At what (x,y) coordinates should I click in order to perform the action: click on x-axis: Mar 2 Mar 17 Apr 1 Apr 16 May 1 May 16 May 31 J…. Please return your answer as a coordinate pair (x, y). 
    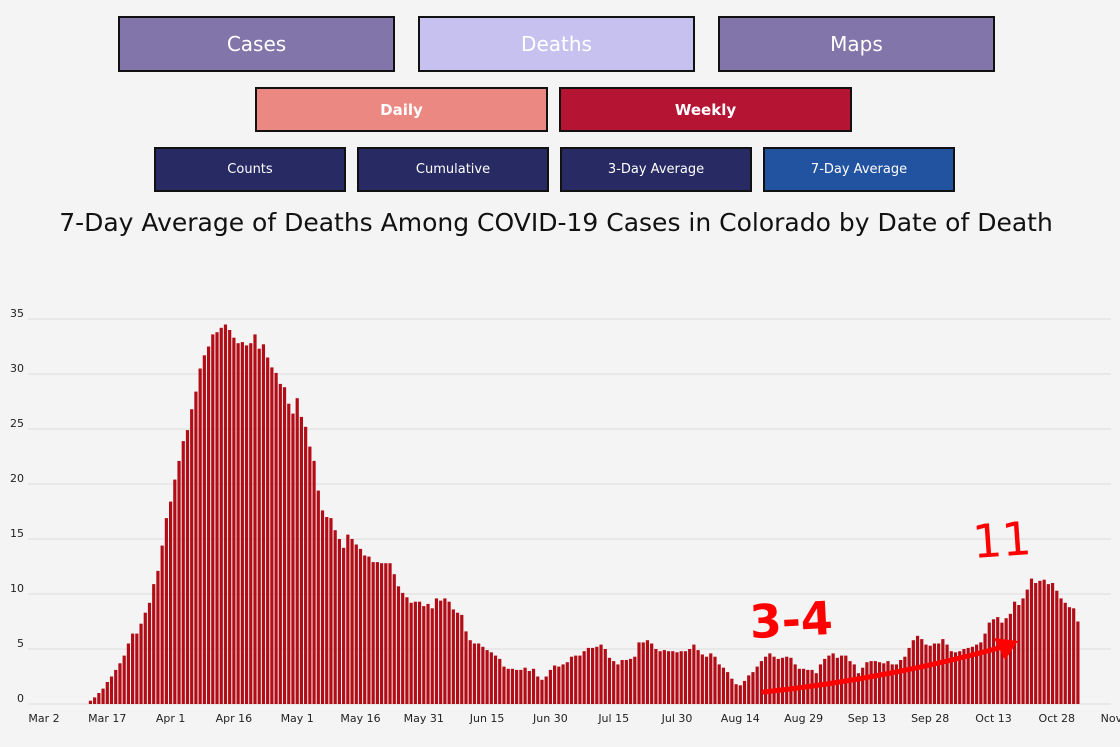
    Looking at the image, I should click on (574, 718).